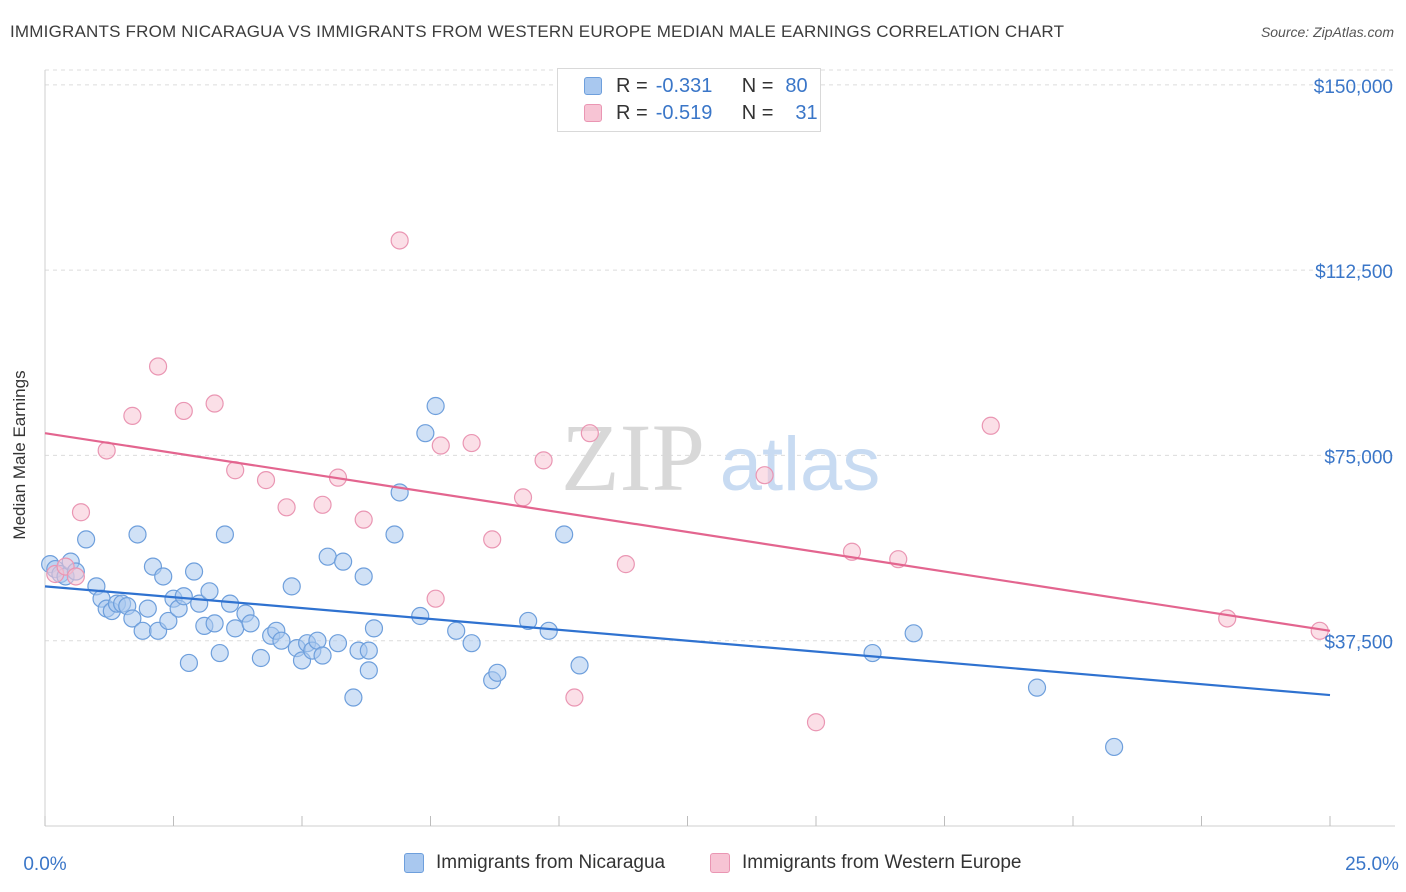 The height and width of the screenshot is (892, 1406). Describe the element at coordinates (44, 864) in the screenshot. I see `x-tick-label: 0.0%` at that location.